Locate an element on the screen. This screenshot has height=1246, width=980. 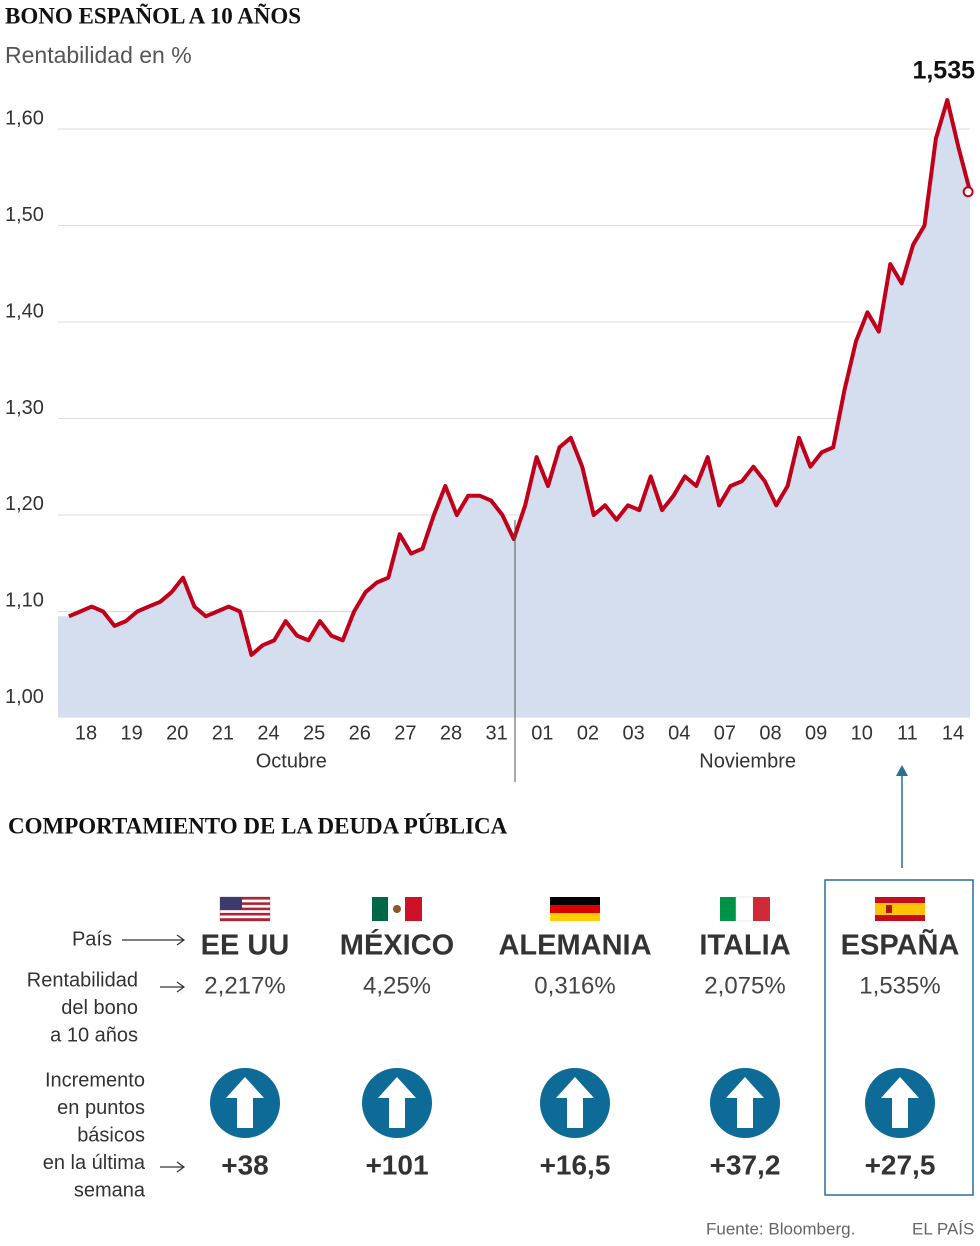
x-tick-label: 11 is located at coordinates (907, 733).